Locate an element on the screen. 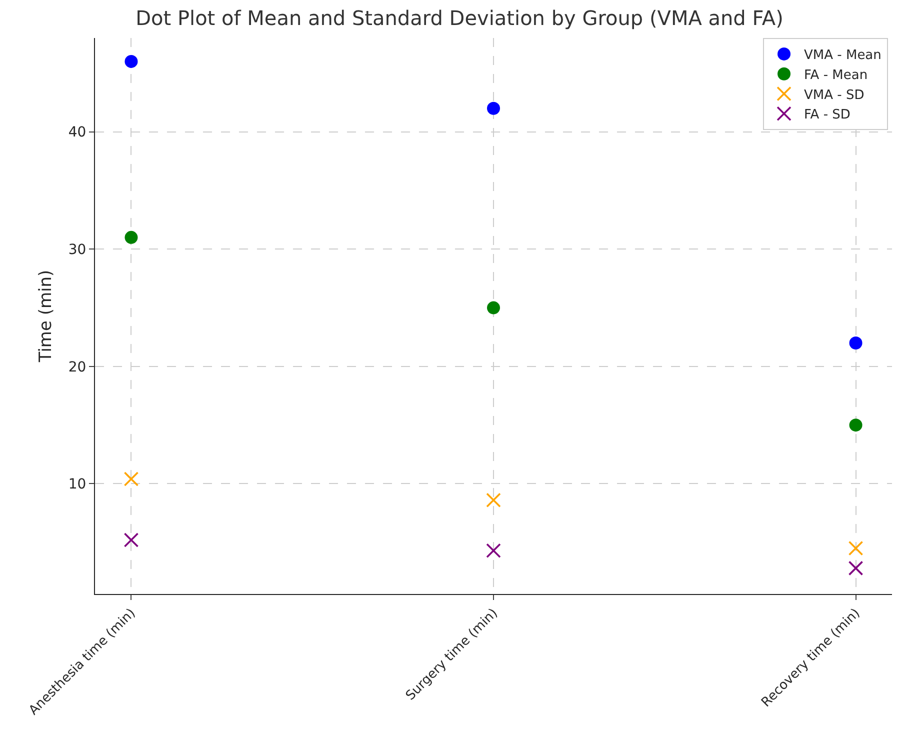 Image resolution: width=919 pixels, height=734 pixels. legend-label: VMA - Mean is located at coordinates (843, 56).